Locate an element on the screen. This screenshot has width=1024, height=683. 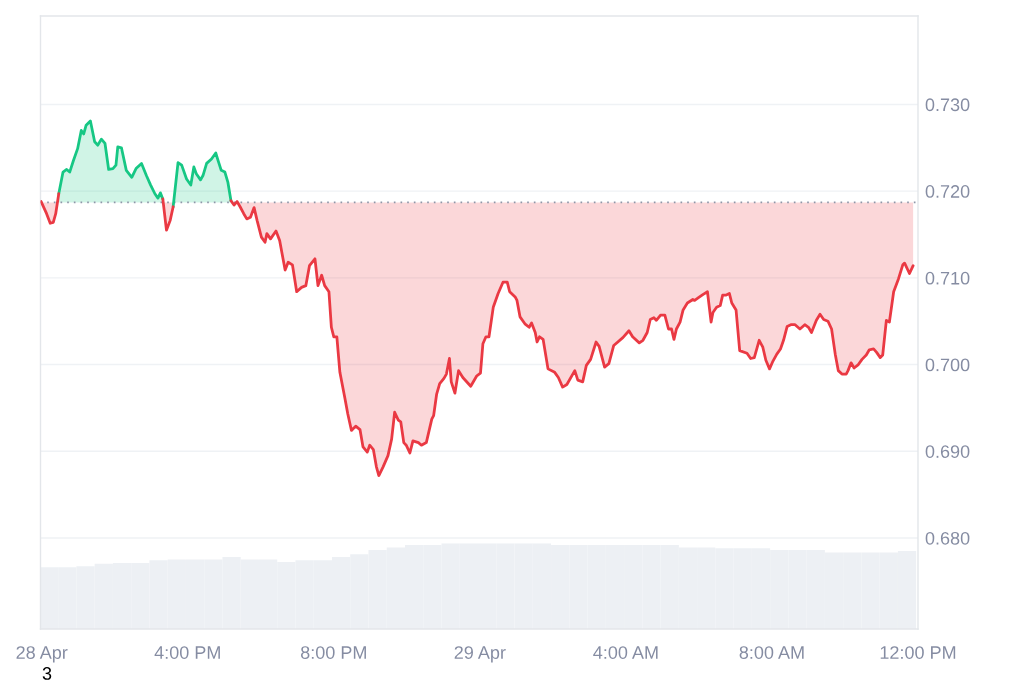
text: 3 is located at coordinates (47, 673).